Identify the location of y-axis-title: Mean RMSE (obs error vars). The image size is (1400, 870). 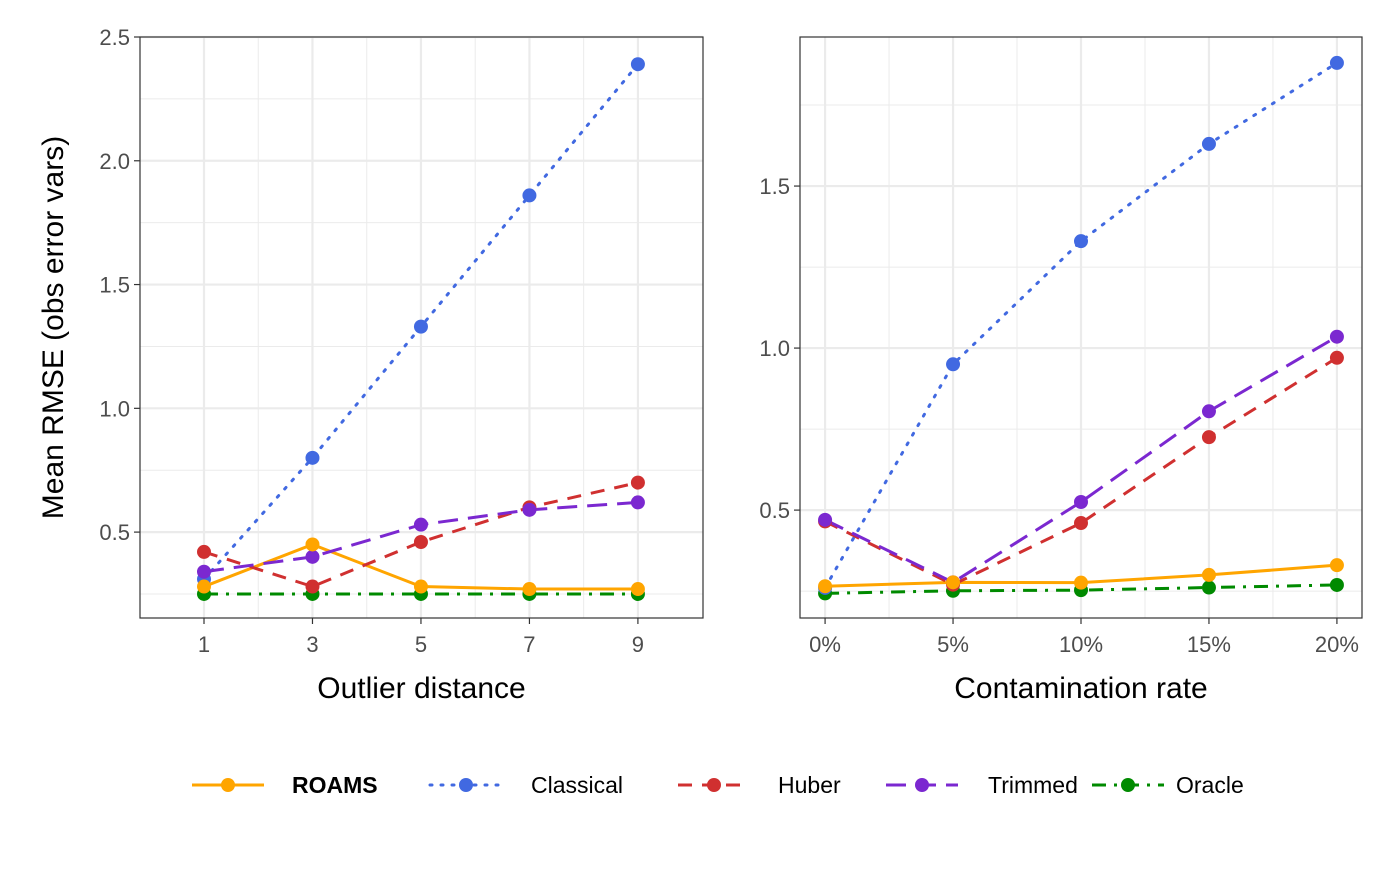
(53, 327).